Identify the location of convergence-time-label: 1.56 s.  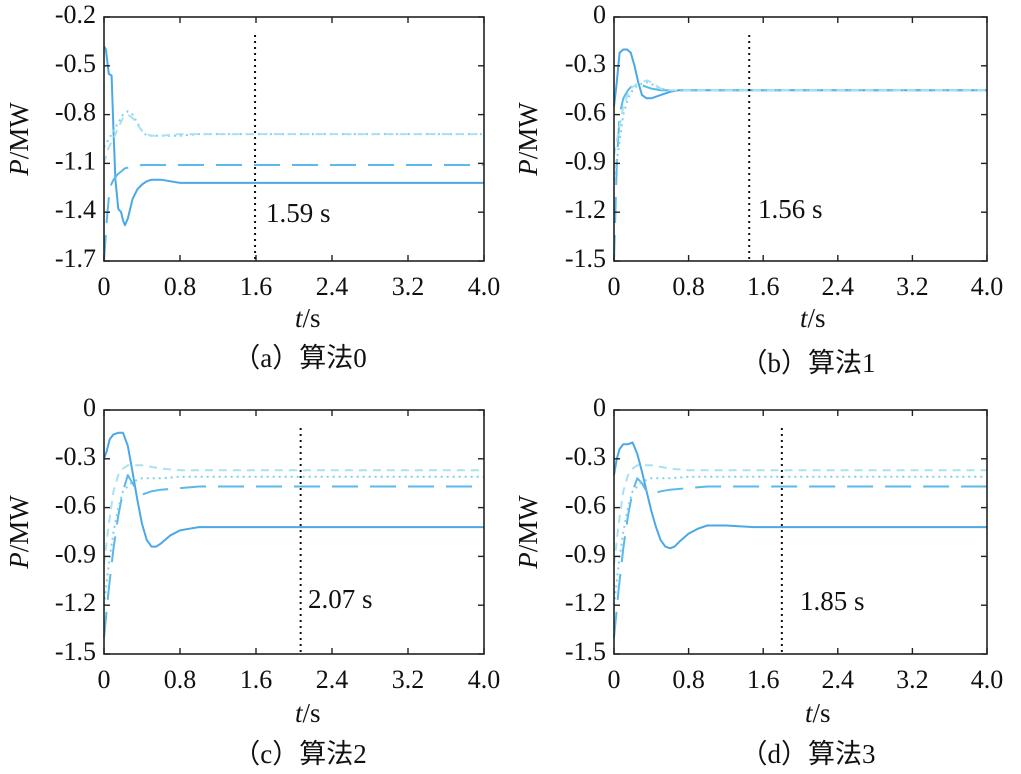
(790, 209).